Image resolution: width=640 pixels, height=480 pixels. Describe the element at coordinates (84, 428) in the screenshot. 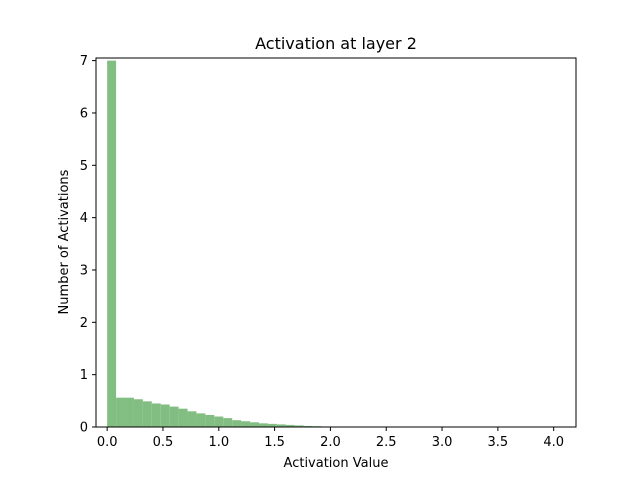

I see `y-tick-label: 0` at that location.